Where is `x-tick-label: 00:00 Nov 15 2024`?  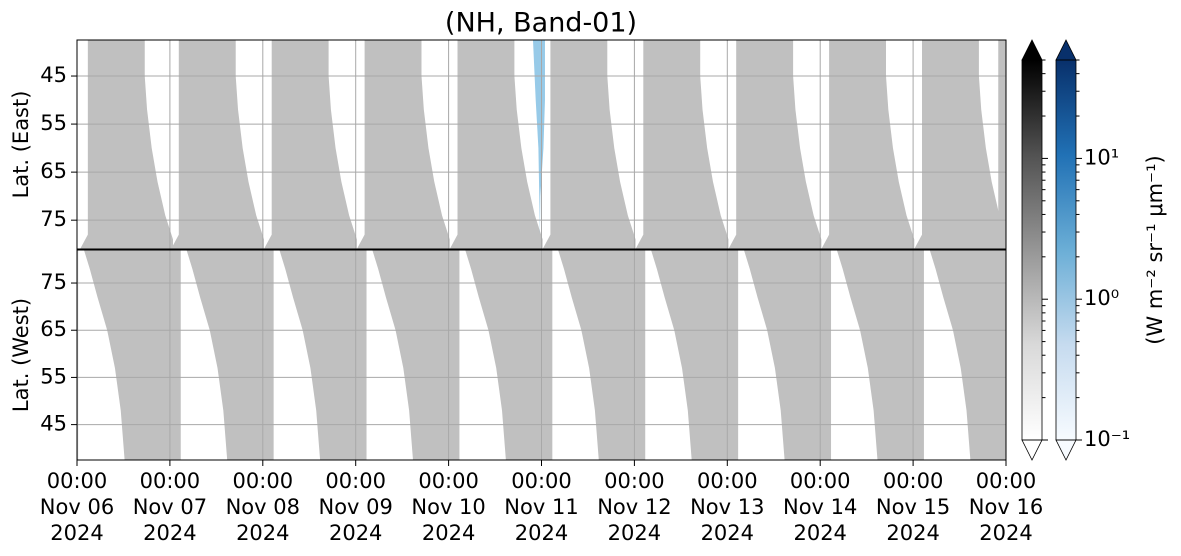
x-tick-label: 00:00 Nov 15 2024 is located at coordinates (913, 507).